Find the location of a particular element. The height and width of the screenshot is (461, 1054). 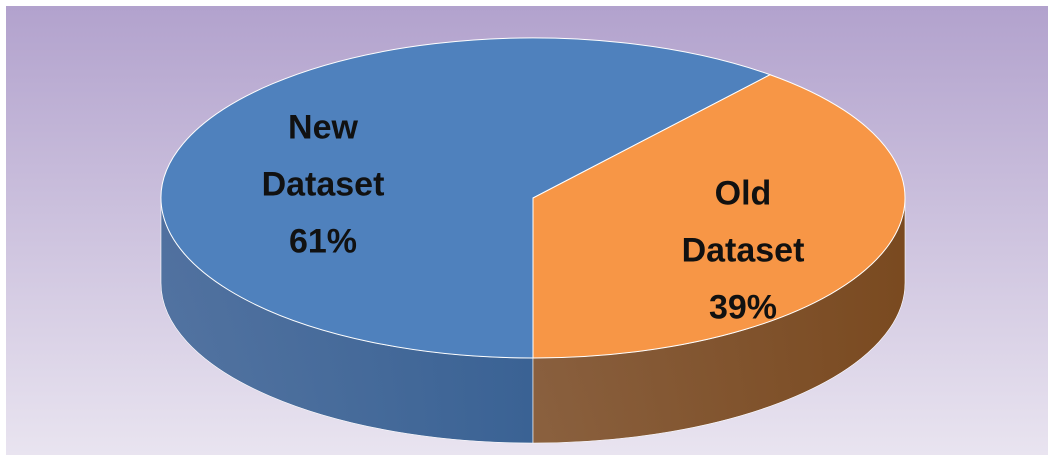

value-label: 39% is located at coordinates (743, 307).